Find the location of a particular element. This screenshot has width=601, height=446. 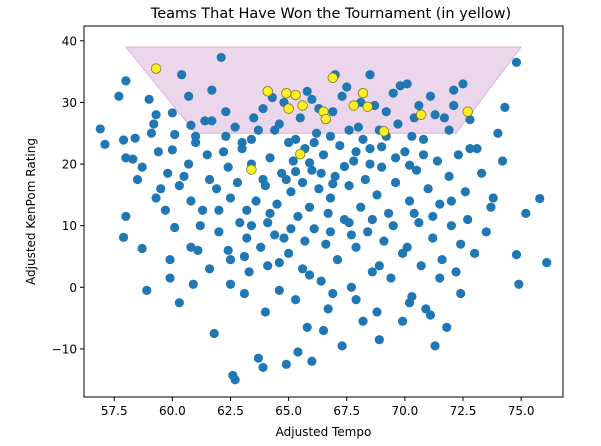

winner-points-series is located at coordinates (311, 119).